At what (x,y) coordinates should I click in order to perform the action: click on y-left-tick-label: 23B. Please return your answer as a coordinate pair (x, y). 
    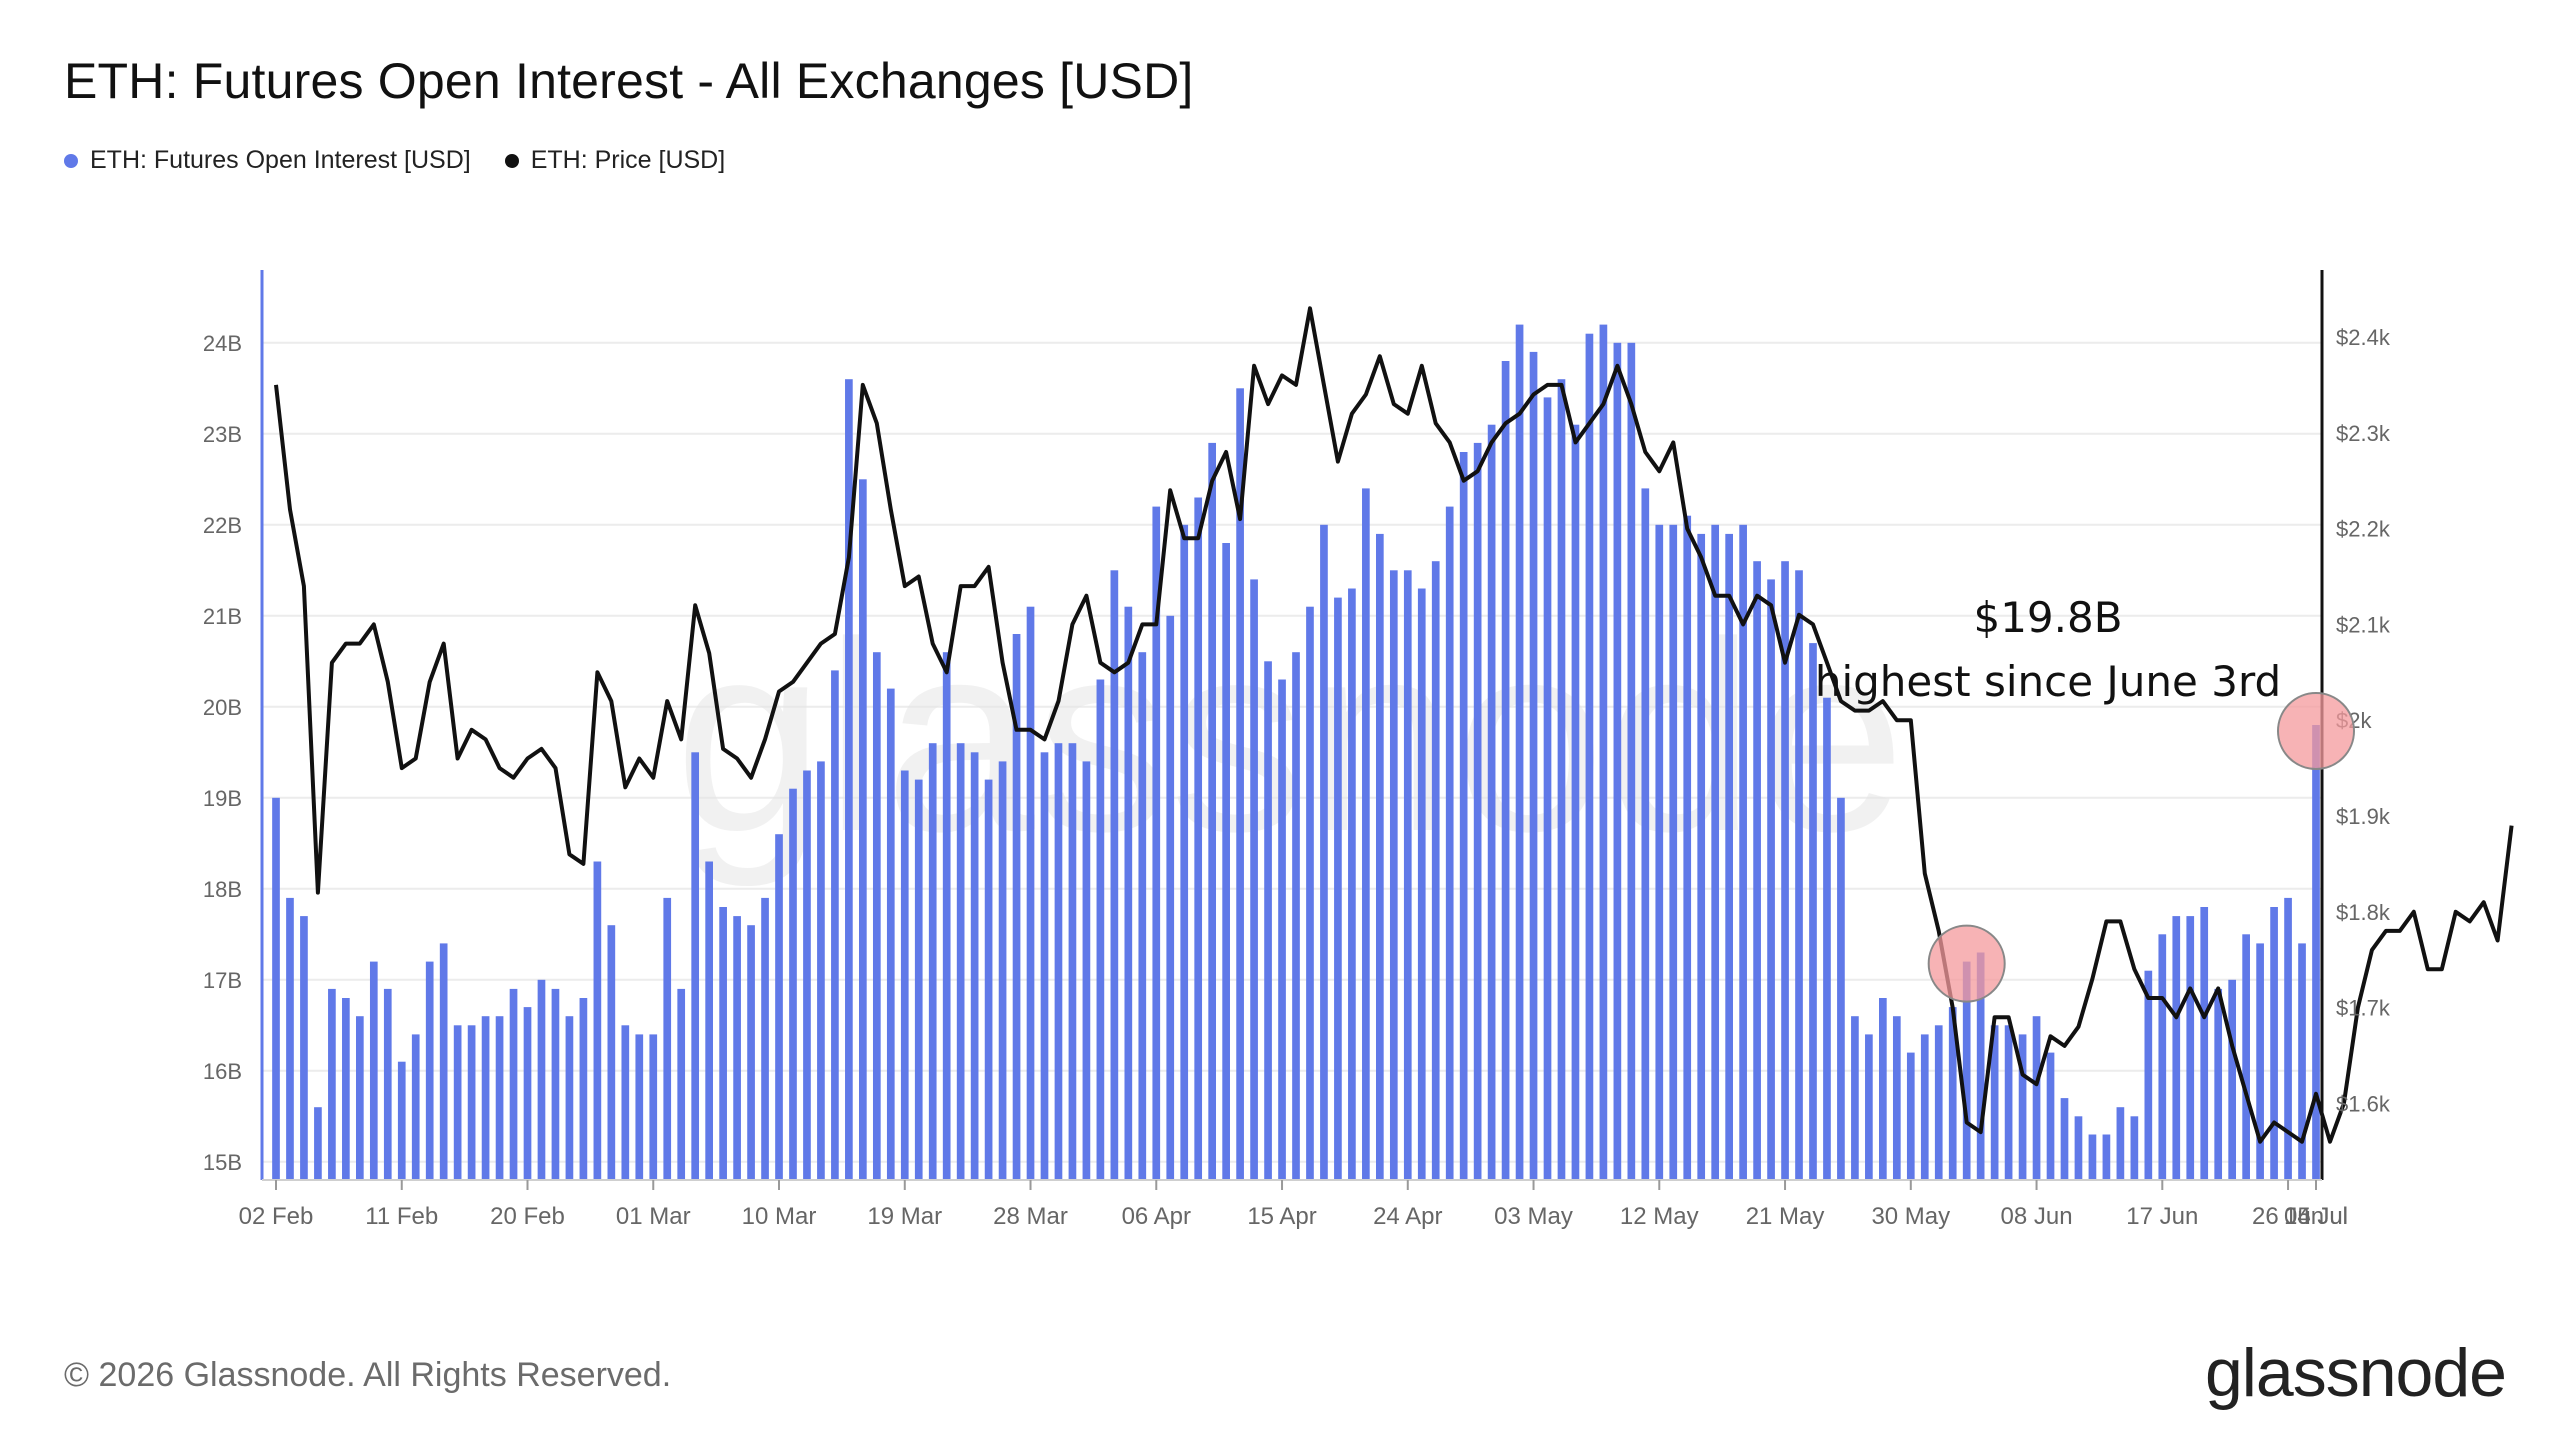
    Looking at the image, I should click on (222, 434).